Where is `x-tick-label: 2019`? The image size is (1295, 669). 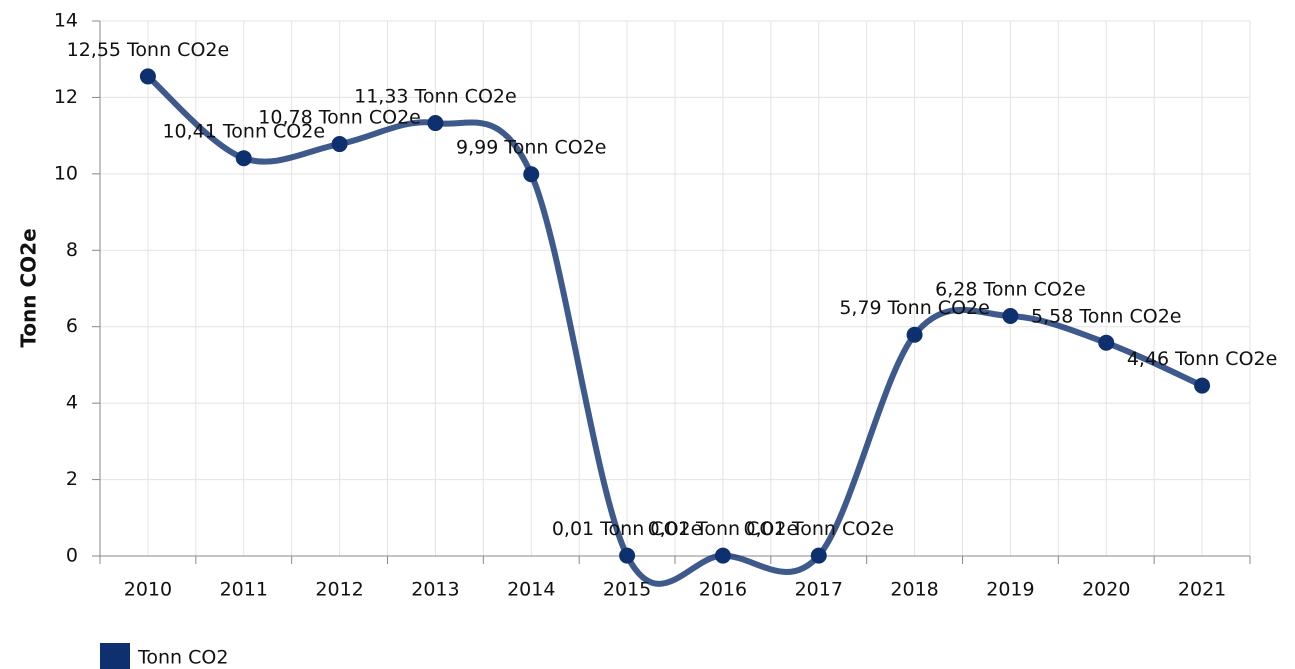
x-tick-label: 2019 is located at coordinates (1010, 590).